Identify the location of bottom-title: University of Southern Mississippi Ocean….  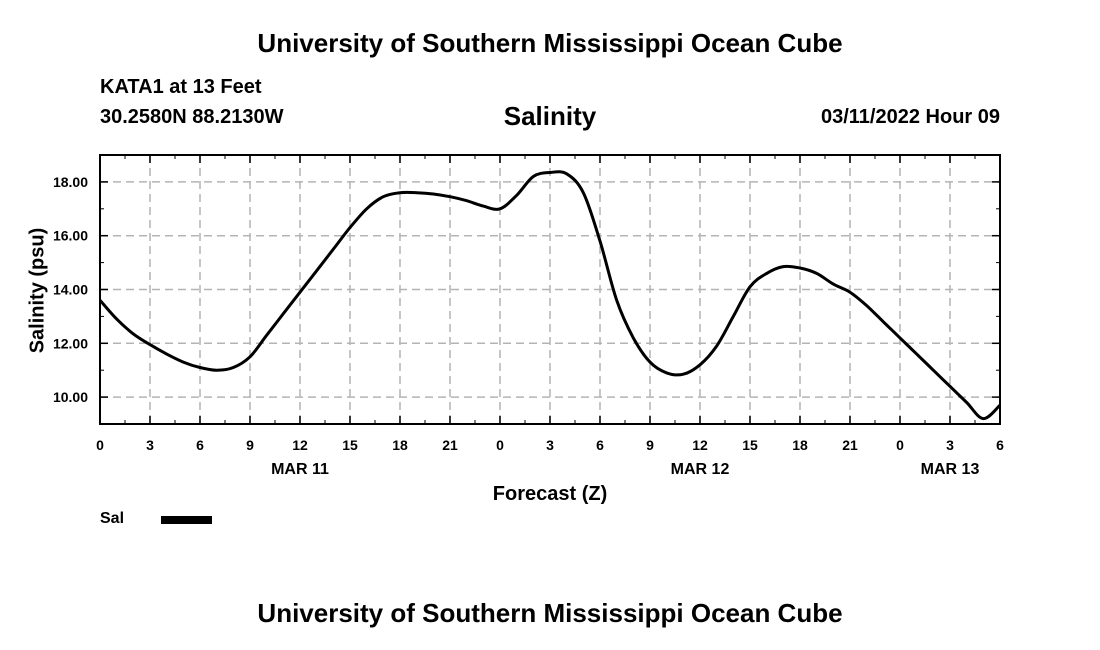
(550, 613).